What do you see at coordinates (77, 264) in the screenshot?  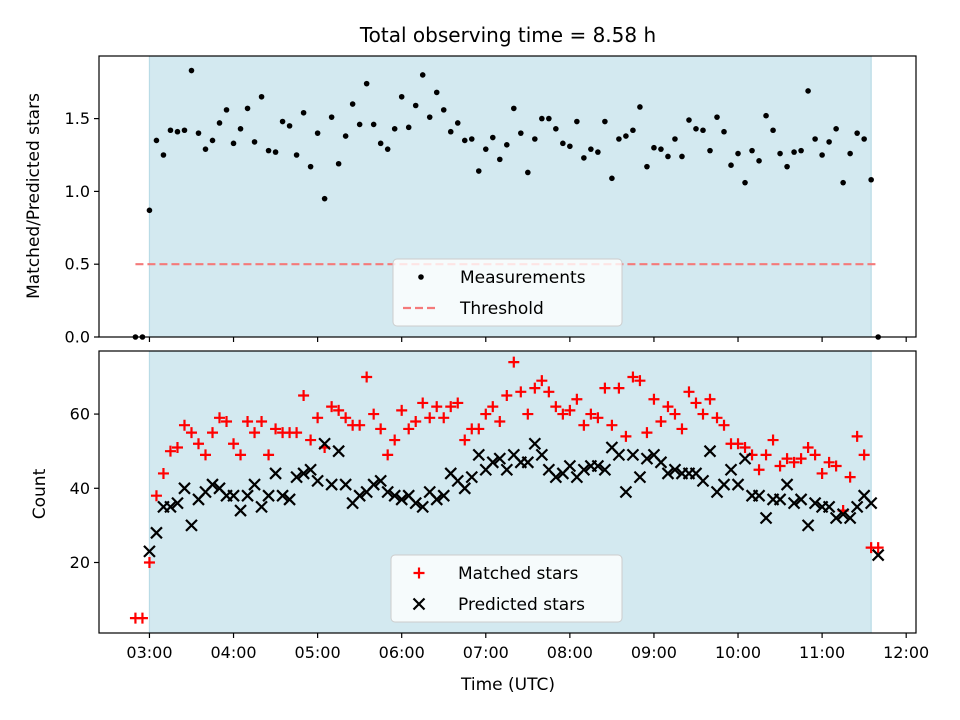 I see `top-y-tick-label: 0.5` at bounding box center [77, 264].